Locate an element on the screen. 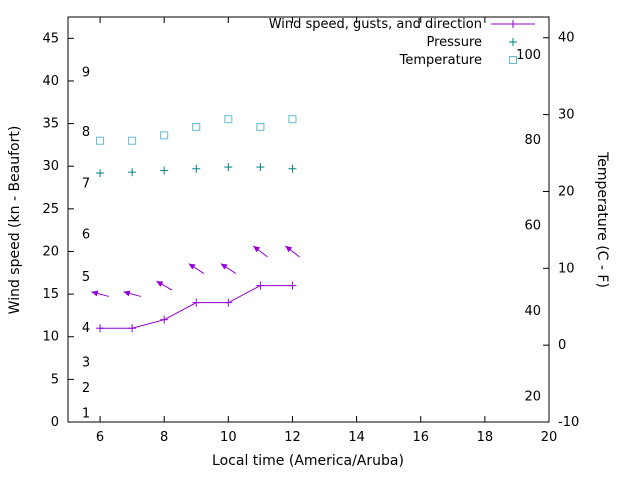 This screenshot has height=480, width=640. beaufort-label: 8 is located at coordinates (86, 132).